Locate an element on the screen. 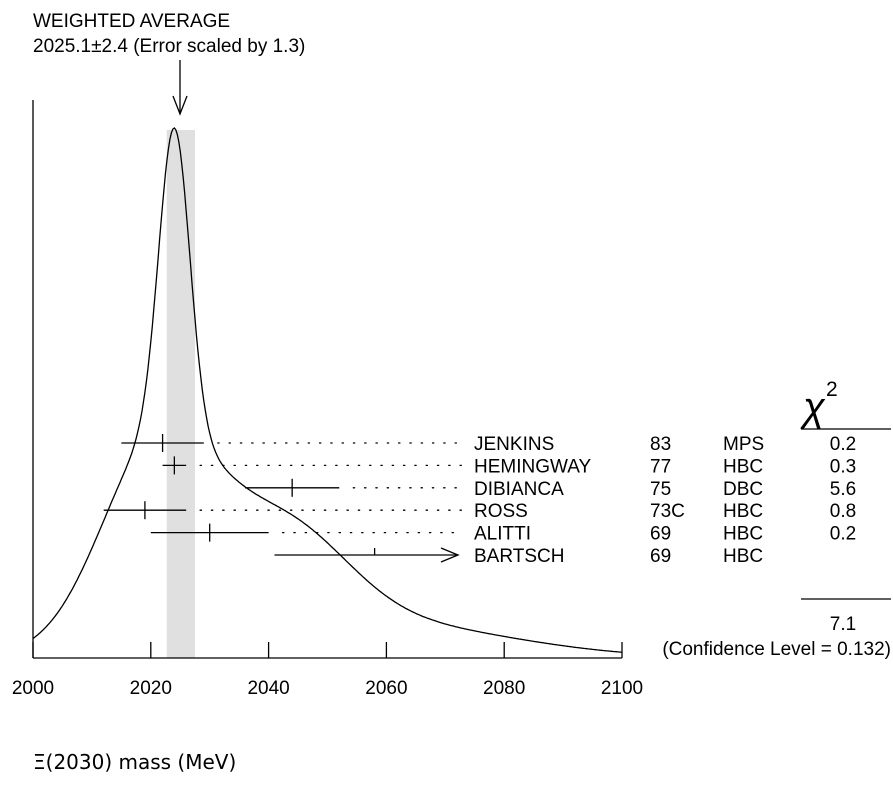 The width and height of the screenshot is (893, 787). x-ticks: 2000 2020 2040 2060 2080 2100 is located at coordinates (327, 670).